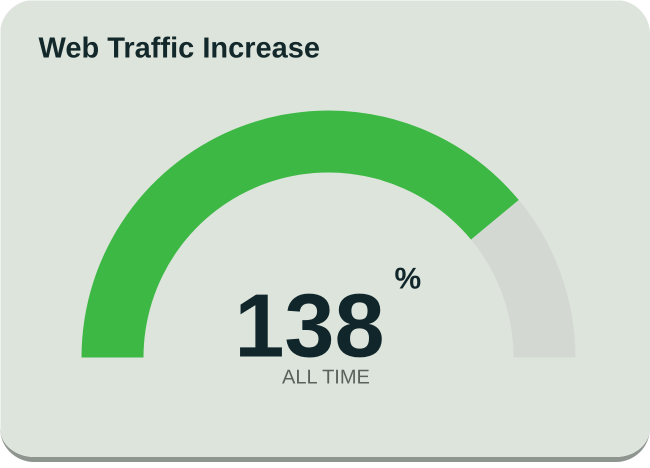 Image resolution: width=650 pixels, height=468 pixels. I want to click on text: ALL TIME, so click(326, 377).